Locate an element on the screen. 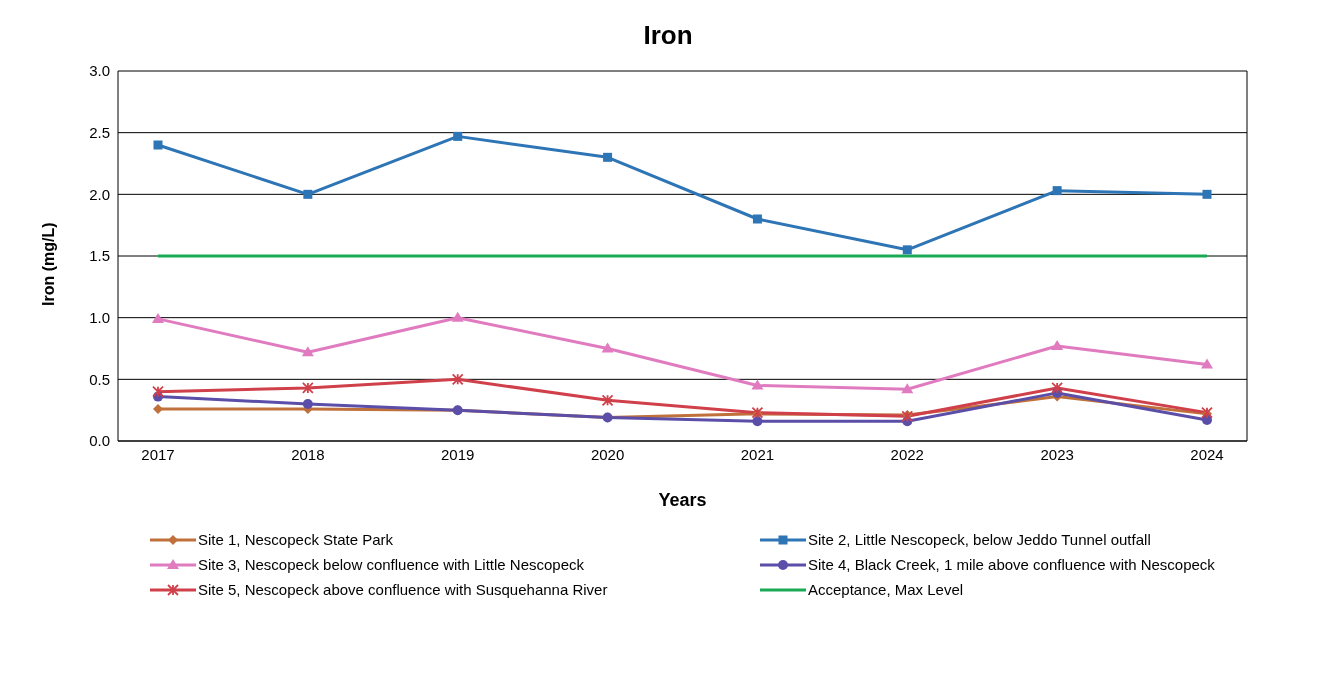 This screenshot has width=1336, height=694. y-tick-label: 2.0 is located at coordinates (99, 194).